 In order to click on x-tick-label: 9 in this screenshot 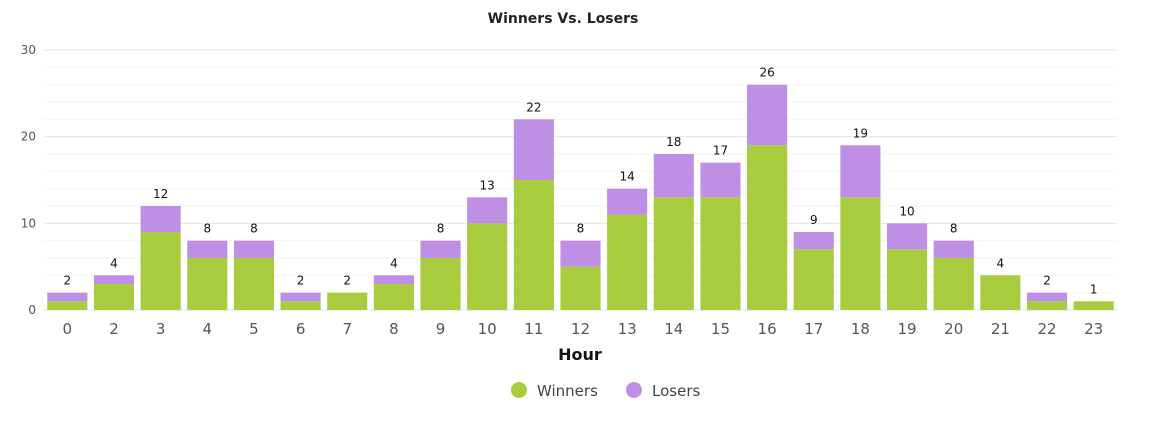, I will do `click(441, 329)`.